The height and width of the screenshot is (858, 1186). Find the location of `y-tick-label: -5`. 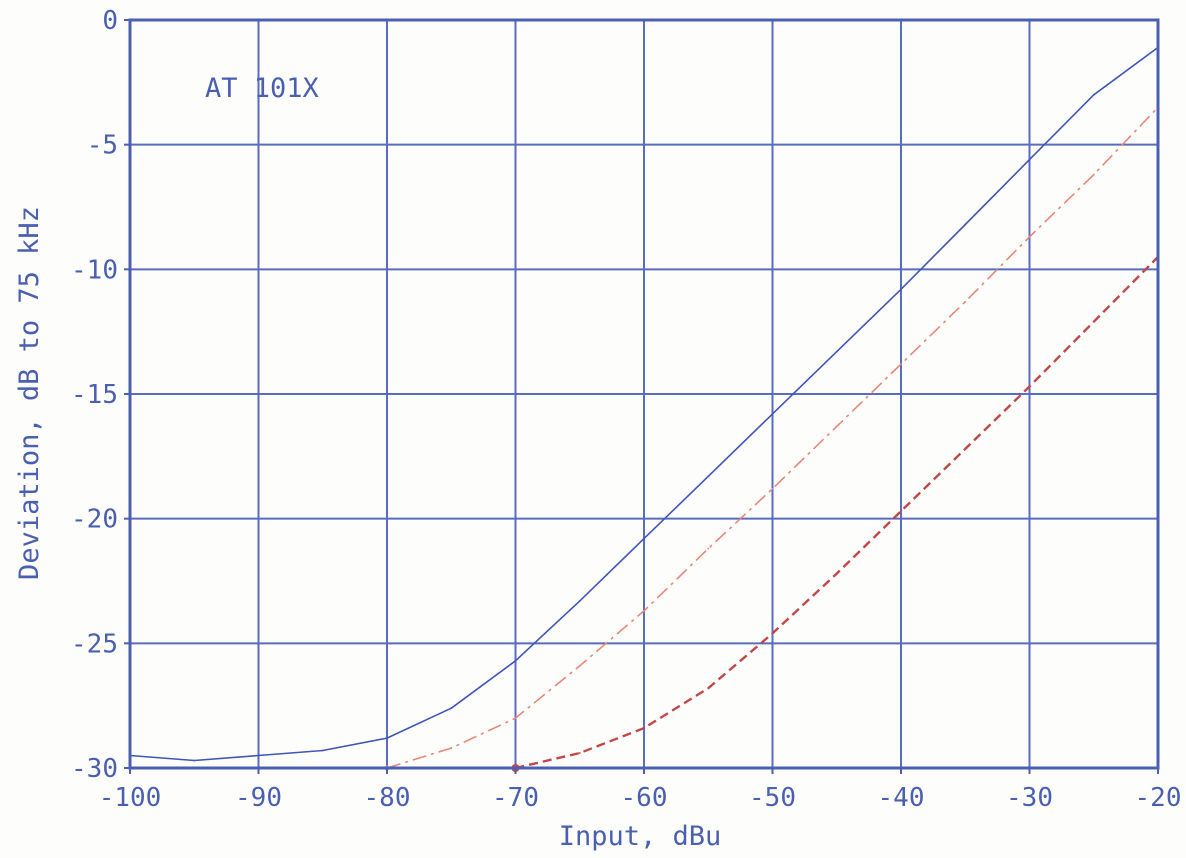

y-tick-label: -5 is located at coordinates (102, 146).